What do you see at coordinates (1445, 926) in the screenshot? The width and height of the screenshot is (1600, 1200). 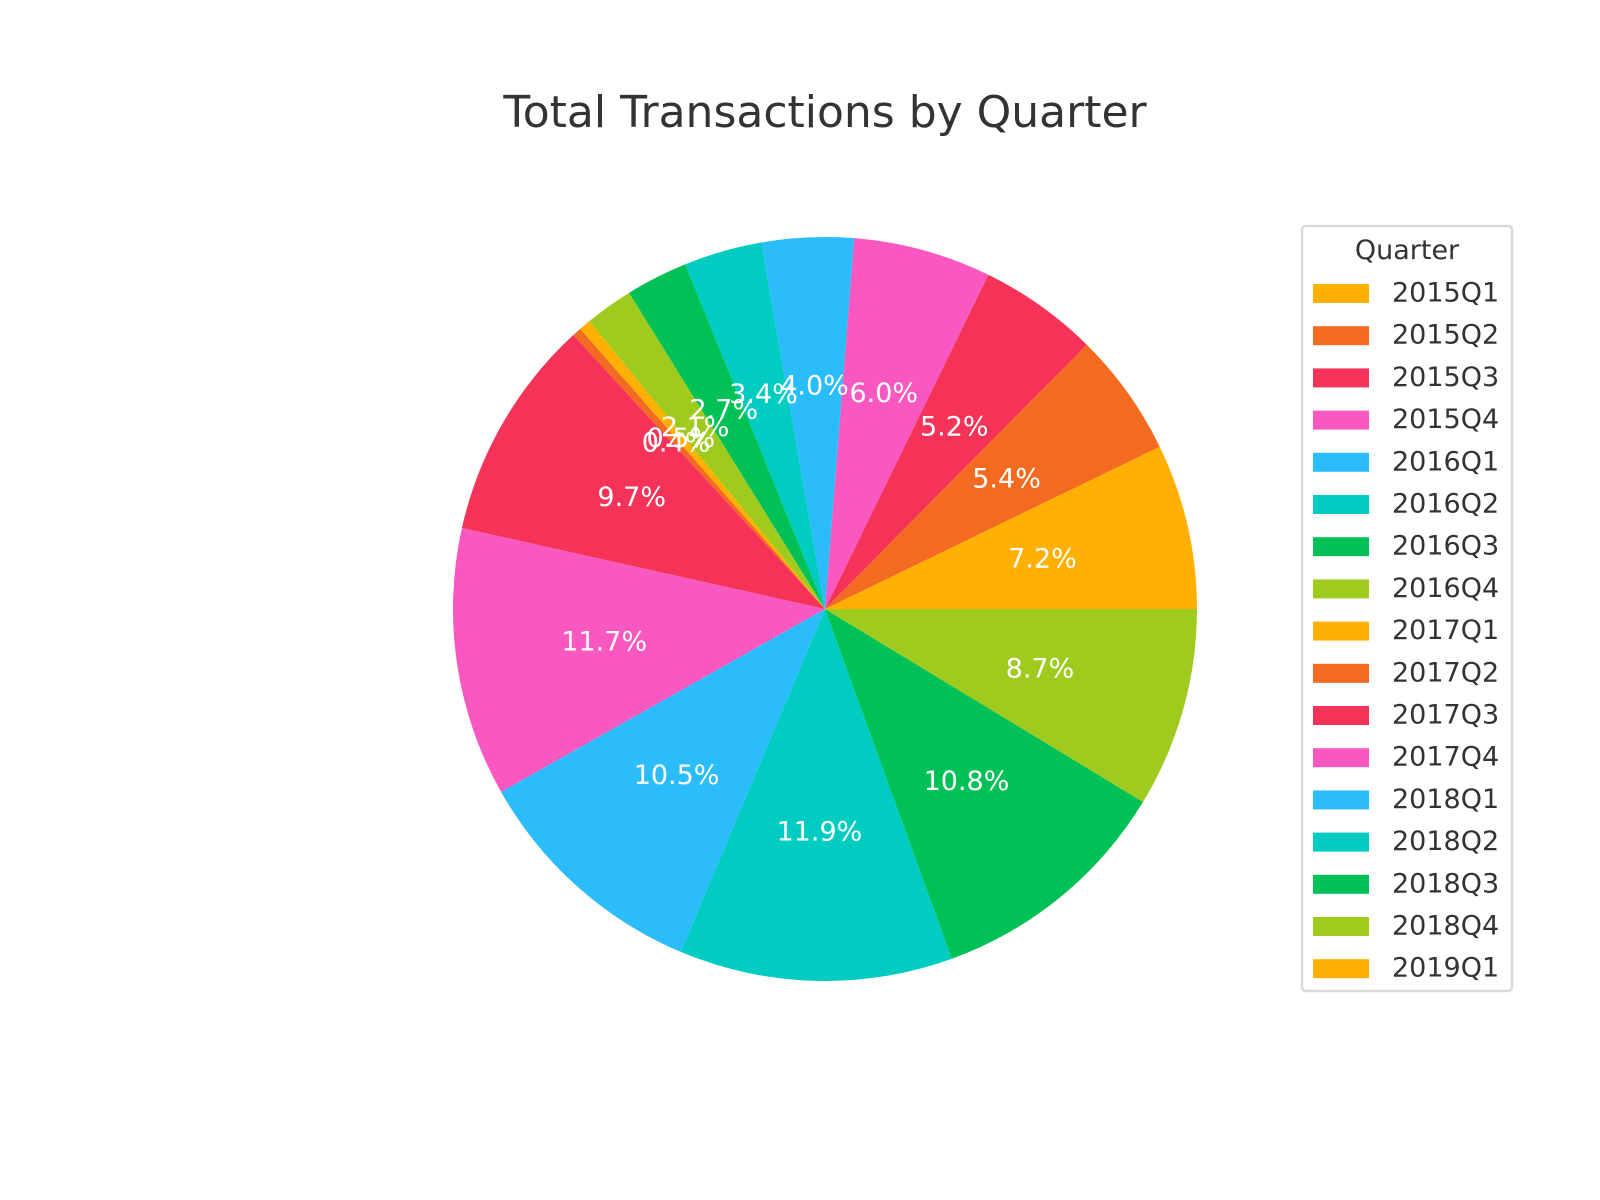 I see `legend-label-2018Q4: 2018Q4` at bounding box center [1445, 926].